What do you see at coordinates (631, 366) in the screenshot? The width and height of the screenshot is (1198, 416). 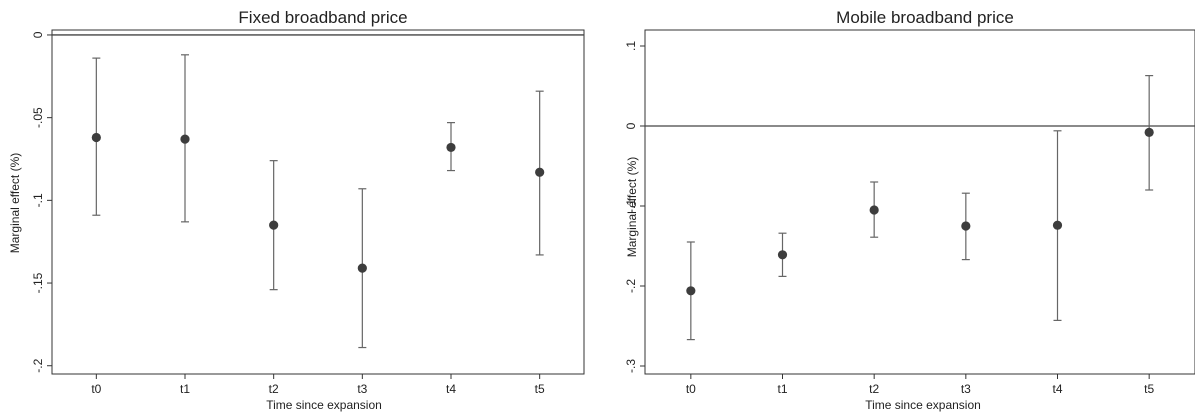 I see `y-tick-label: -.3` at bounding box center [631, 366].